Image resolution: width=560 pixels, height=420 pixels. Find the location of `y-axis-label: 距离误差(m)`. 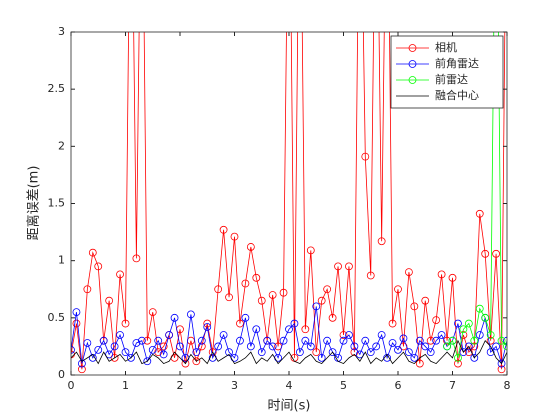

y-axis-label: 距离误差(m) is located at coordinates (34, 203).